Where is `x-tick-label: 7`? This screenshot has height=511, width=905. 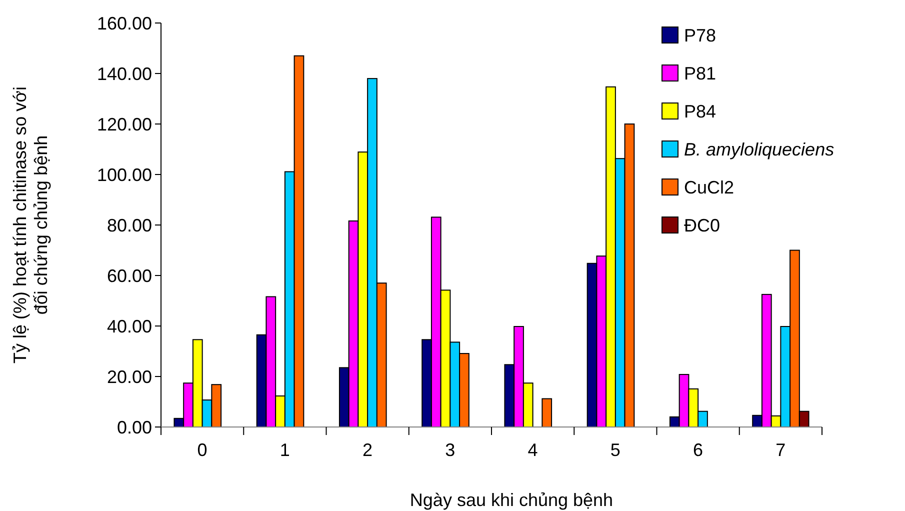 x-tick-label: 7 is located at coordinates (781, 450).